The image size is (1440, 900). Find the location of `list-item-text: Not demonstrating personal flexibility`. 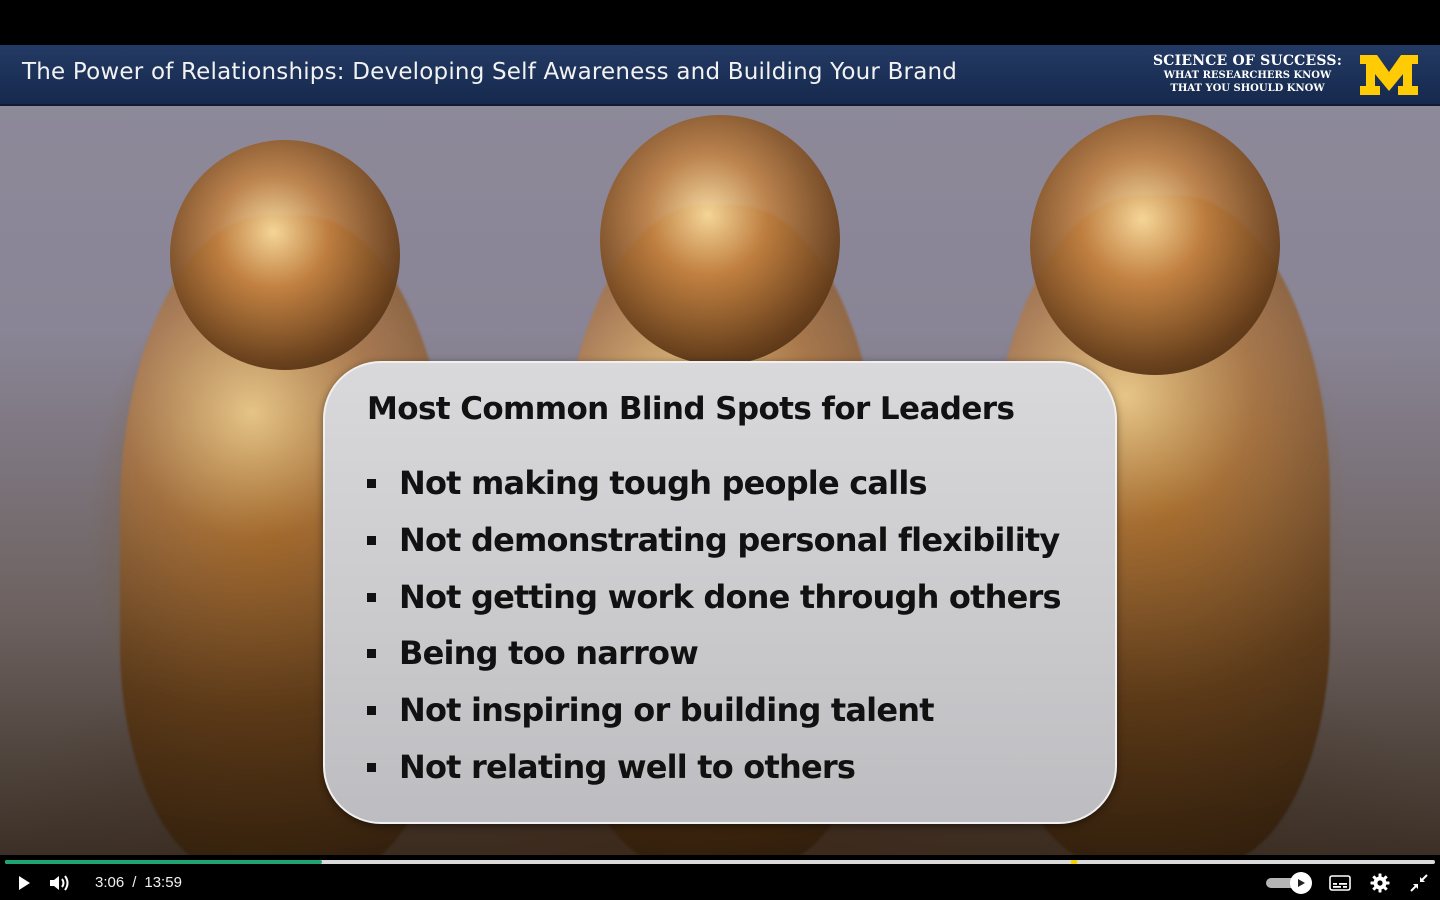

list-item-text: Not demonstrating personal flexibility is located at coordinates (729, 539).